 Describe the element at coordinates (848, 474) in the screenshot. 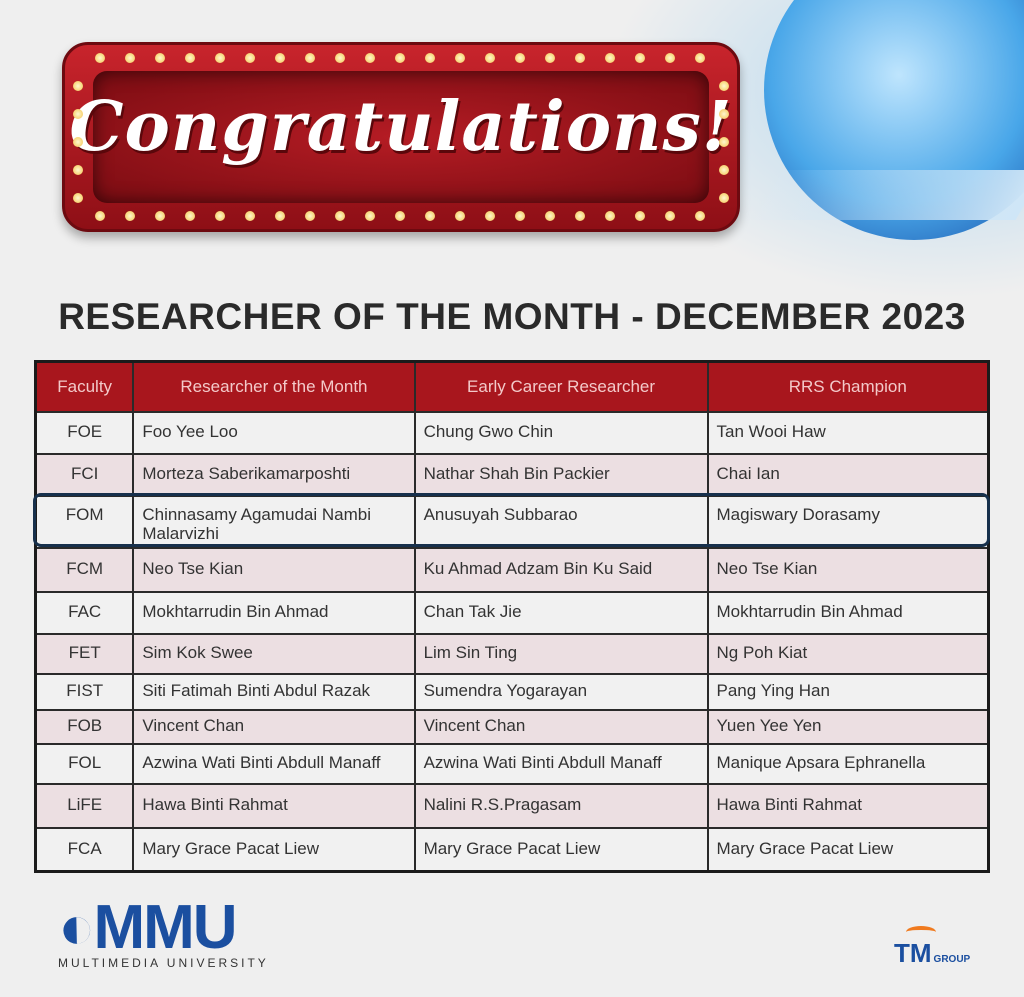

I see `rrs-champion-cell: Chai Ian` at that location.